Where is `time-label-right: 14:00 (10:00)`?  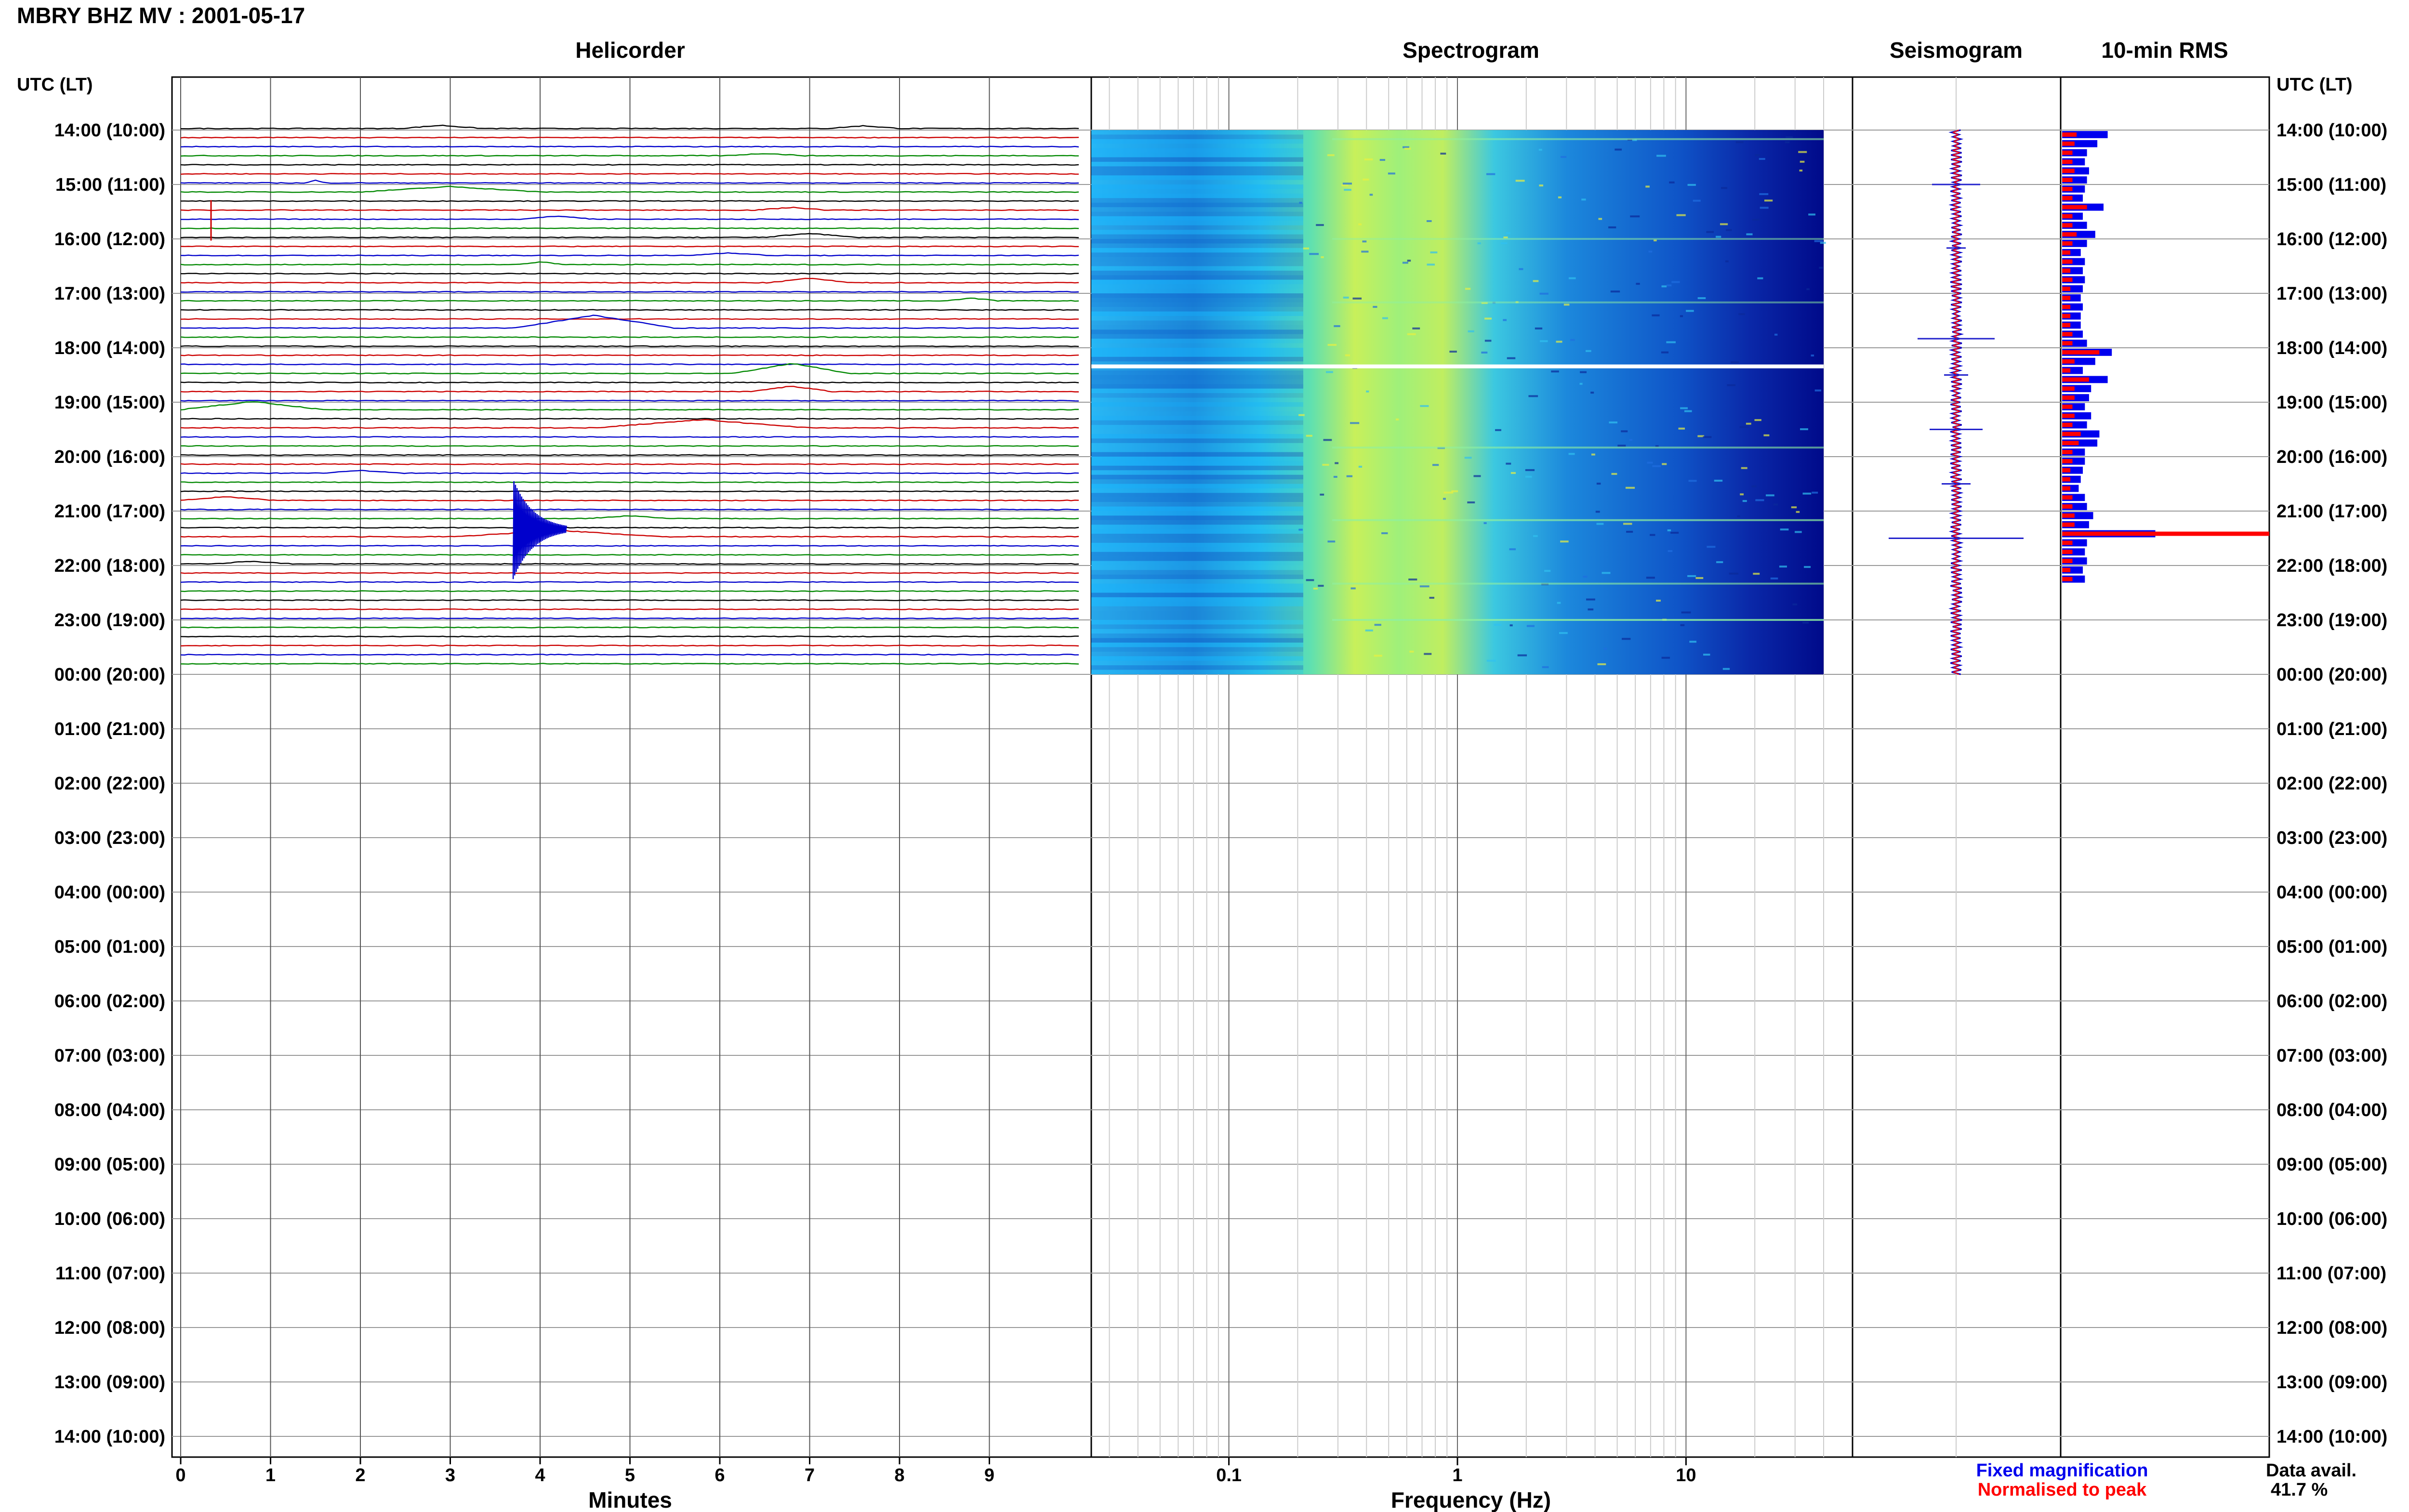
time-label-right: 14:00 (10:00) is located at coordinates (2332, 130).